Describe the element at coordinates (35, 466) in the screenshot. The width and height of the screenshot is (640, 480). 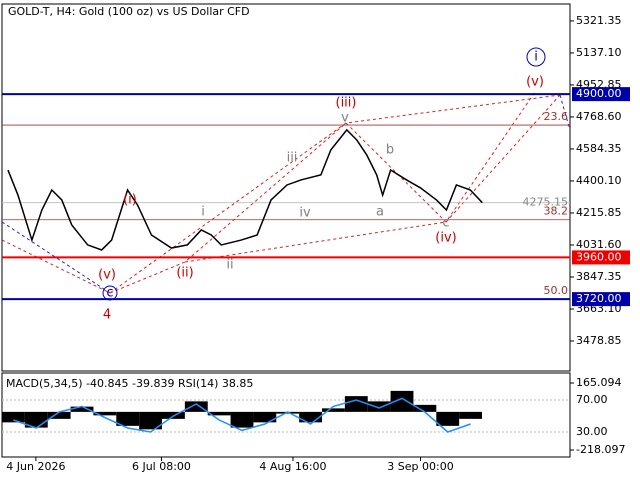
I see `x-tick-label: 4 Jun 2026` at that location.